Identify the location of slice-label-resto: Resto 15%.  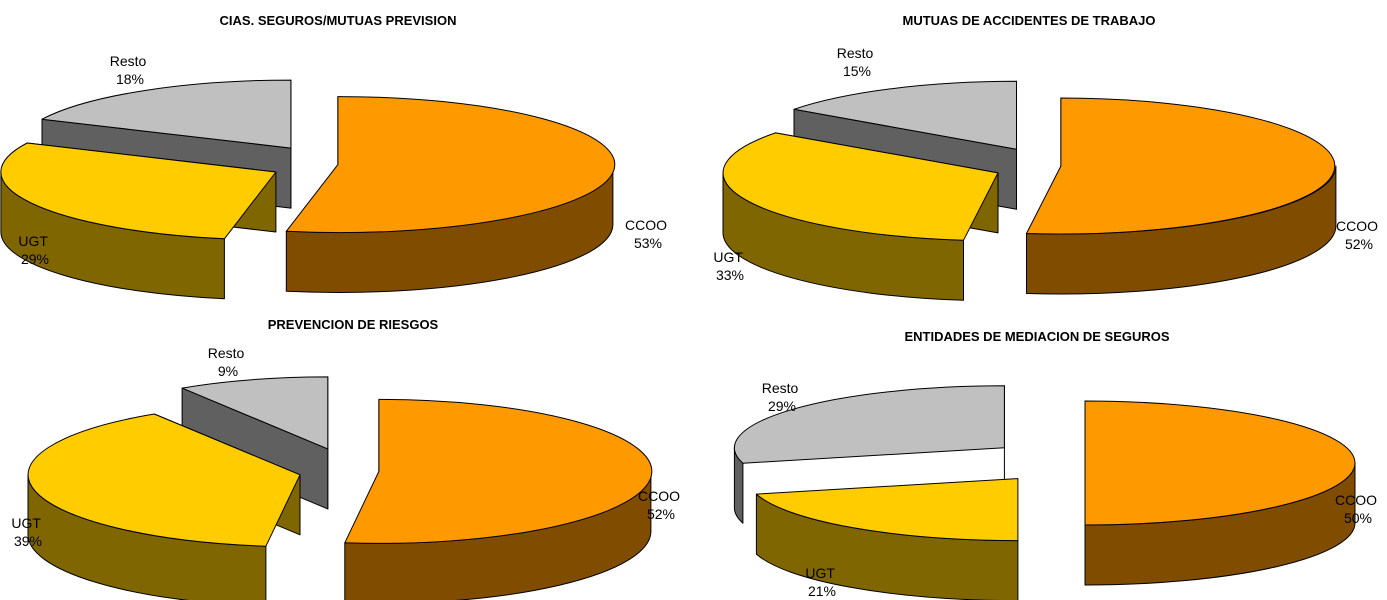
(857, 62).